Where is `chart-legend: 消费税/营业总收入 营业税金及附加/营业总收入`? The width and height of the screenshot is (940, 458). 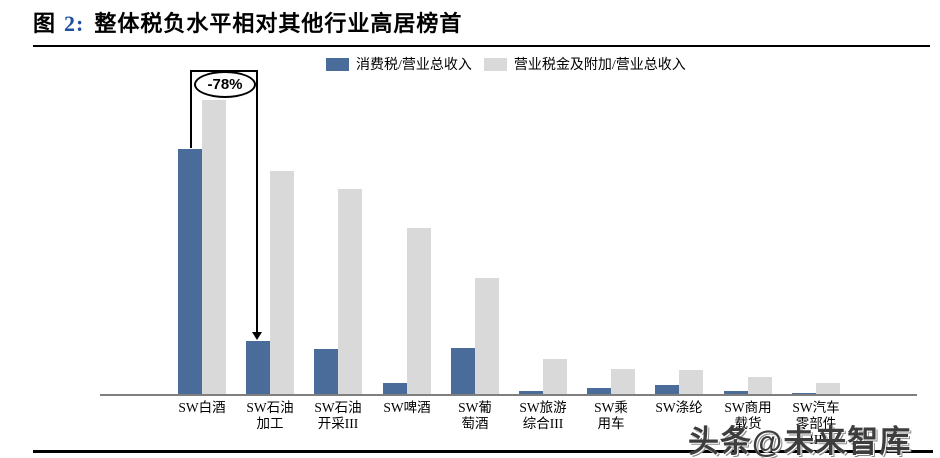
chart-legend: 消费税/营业总收入 营业税金及附加/营业总收入 is located at coordinates (506, 64).